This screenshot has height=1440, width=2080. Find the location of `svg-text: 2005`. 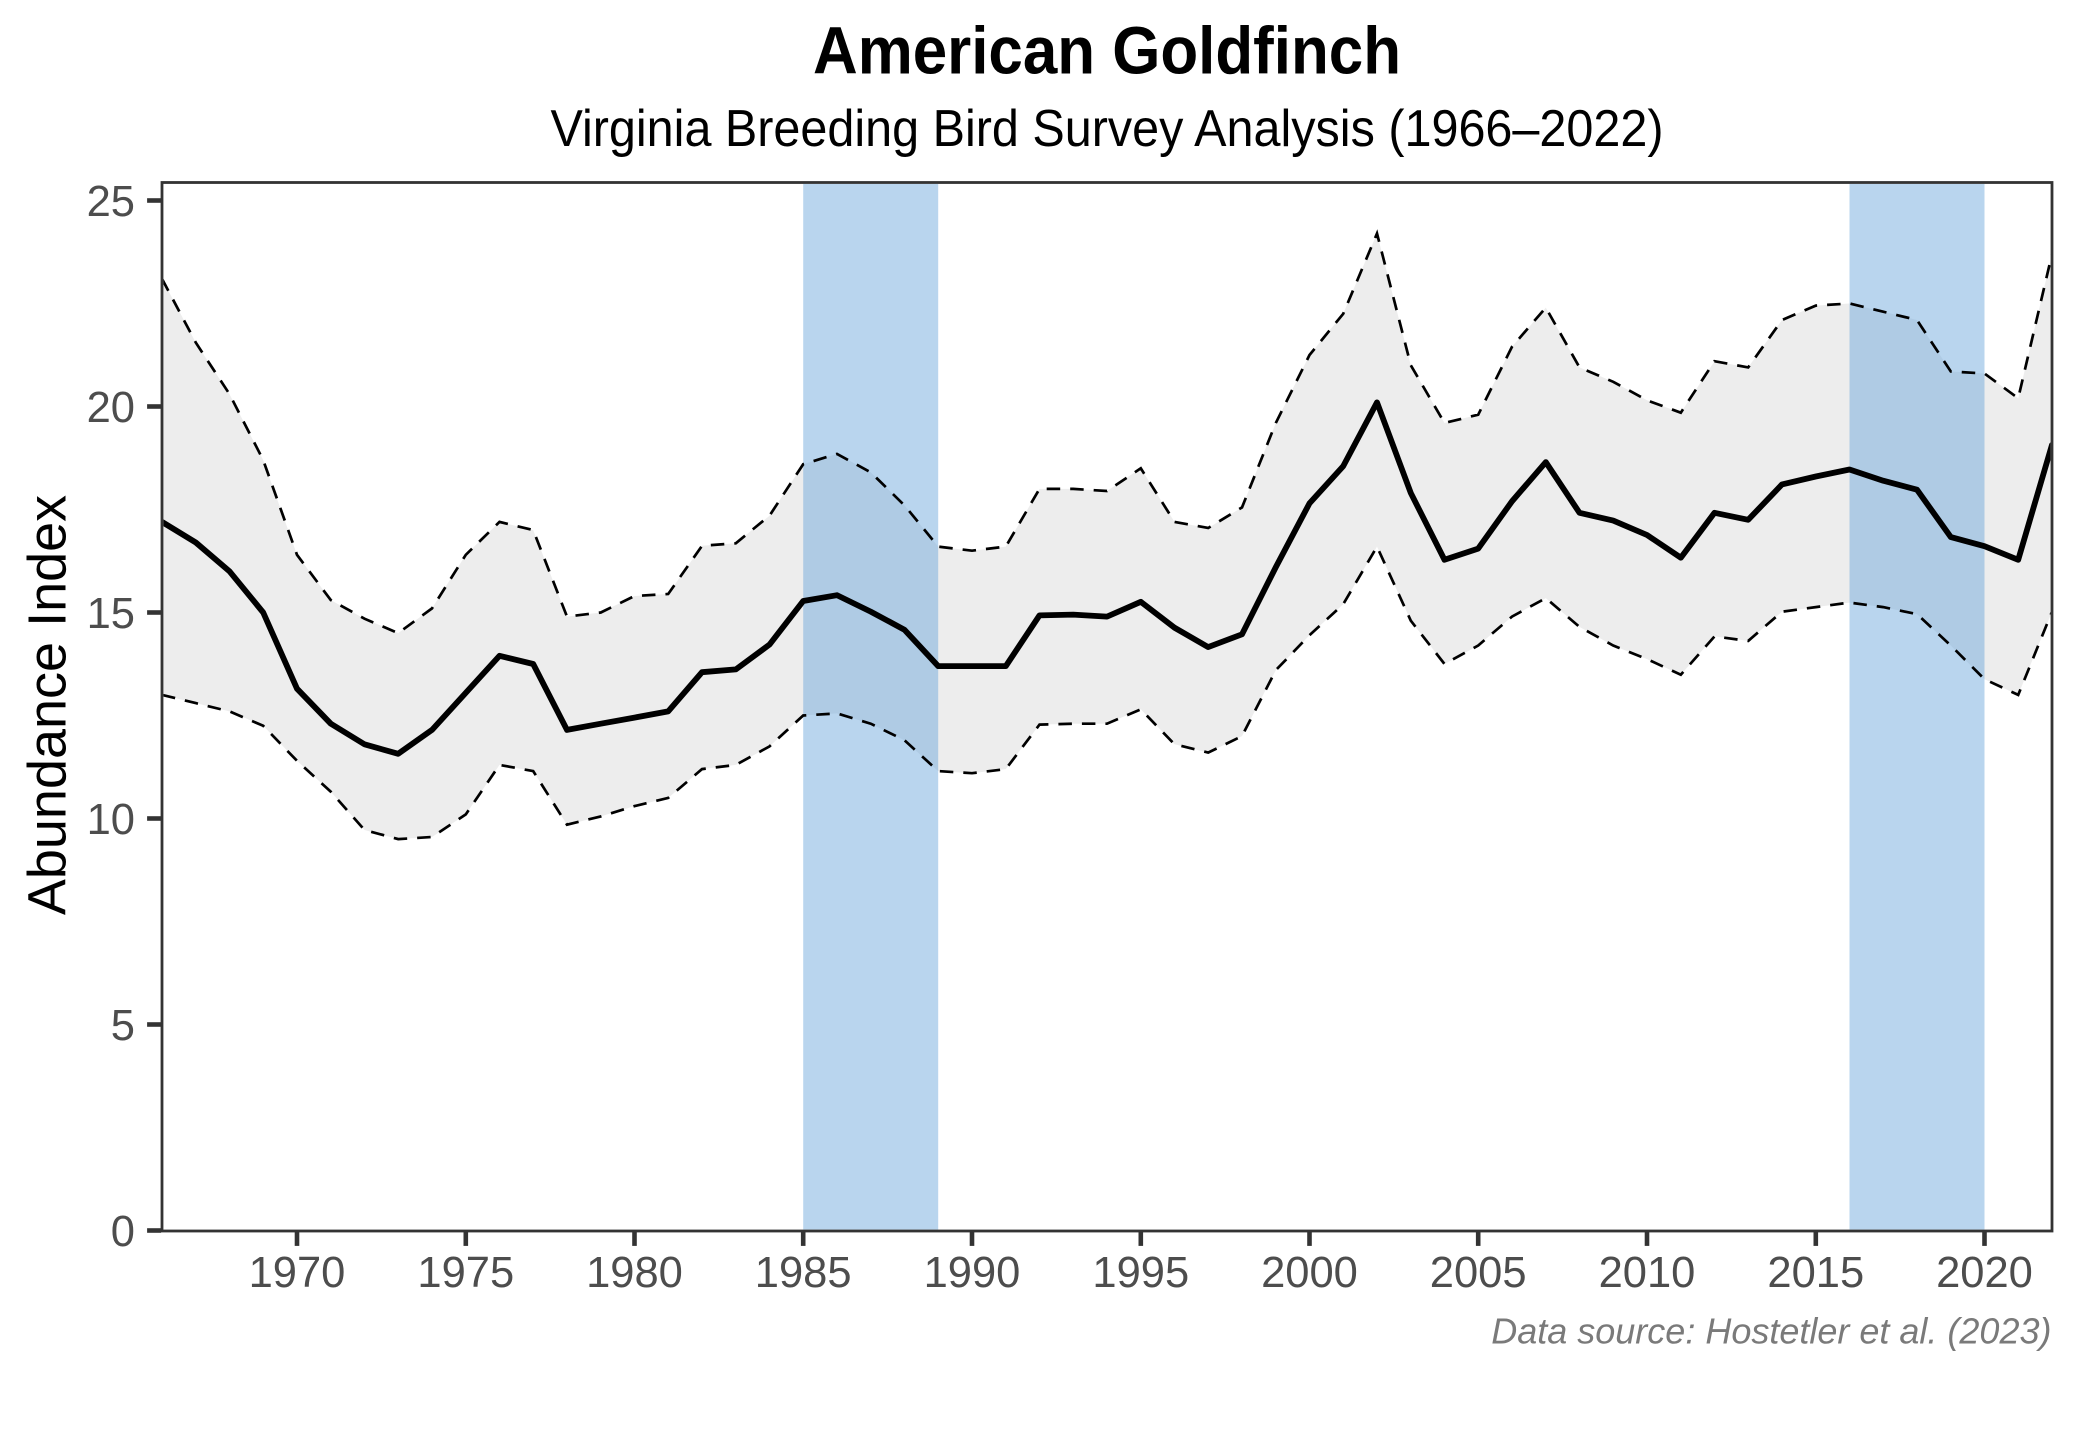

svg-text: 2005 is located at coordinates (1478, 1273).